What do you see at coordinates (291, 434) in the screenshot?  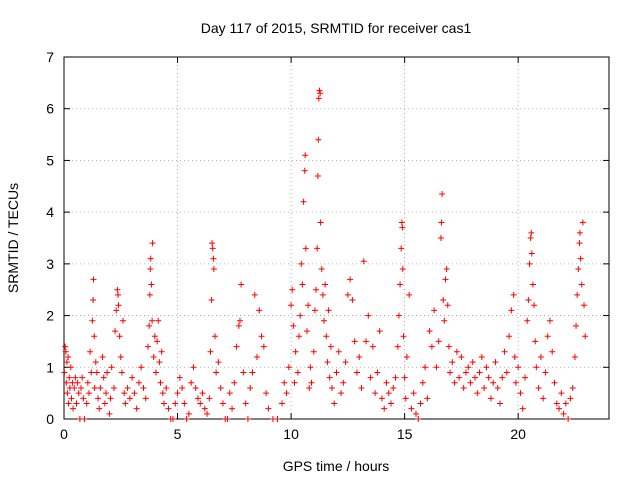 I see `x-tick-label: 10` at bounding box center [291, 434].